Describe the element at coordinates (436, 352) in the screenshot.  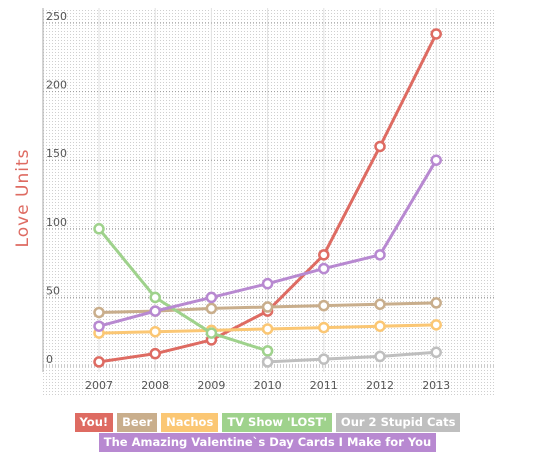
I see `point-4-2013` at that location.